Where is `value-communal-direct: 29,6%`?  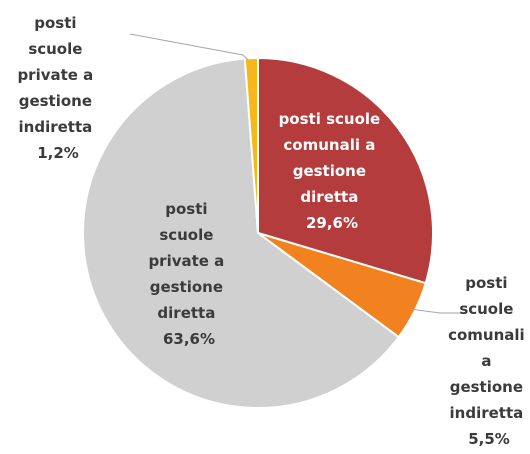 value-communal-direct: 29,6% is located at coordinates (332, 223).